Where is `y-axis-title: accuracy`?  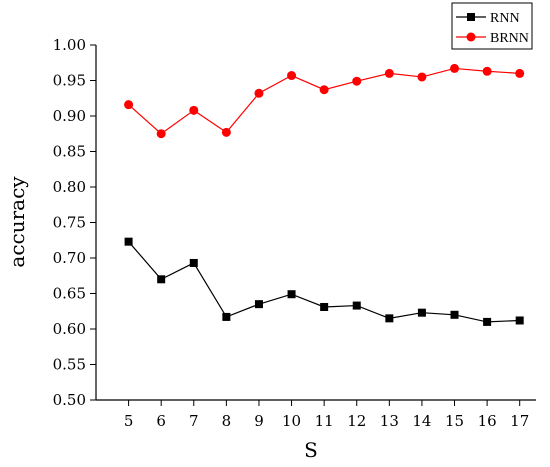 y-axis-title: accuracy is located at coordinates (17, 222).